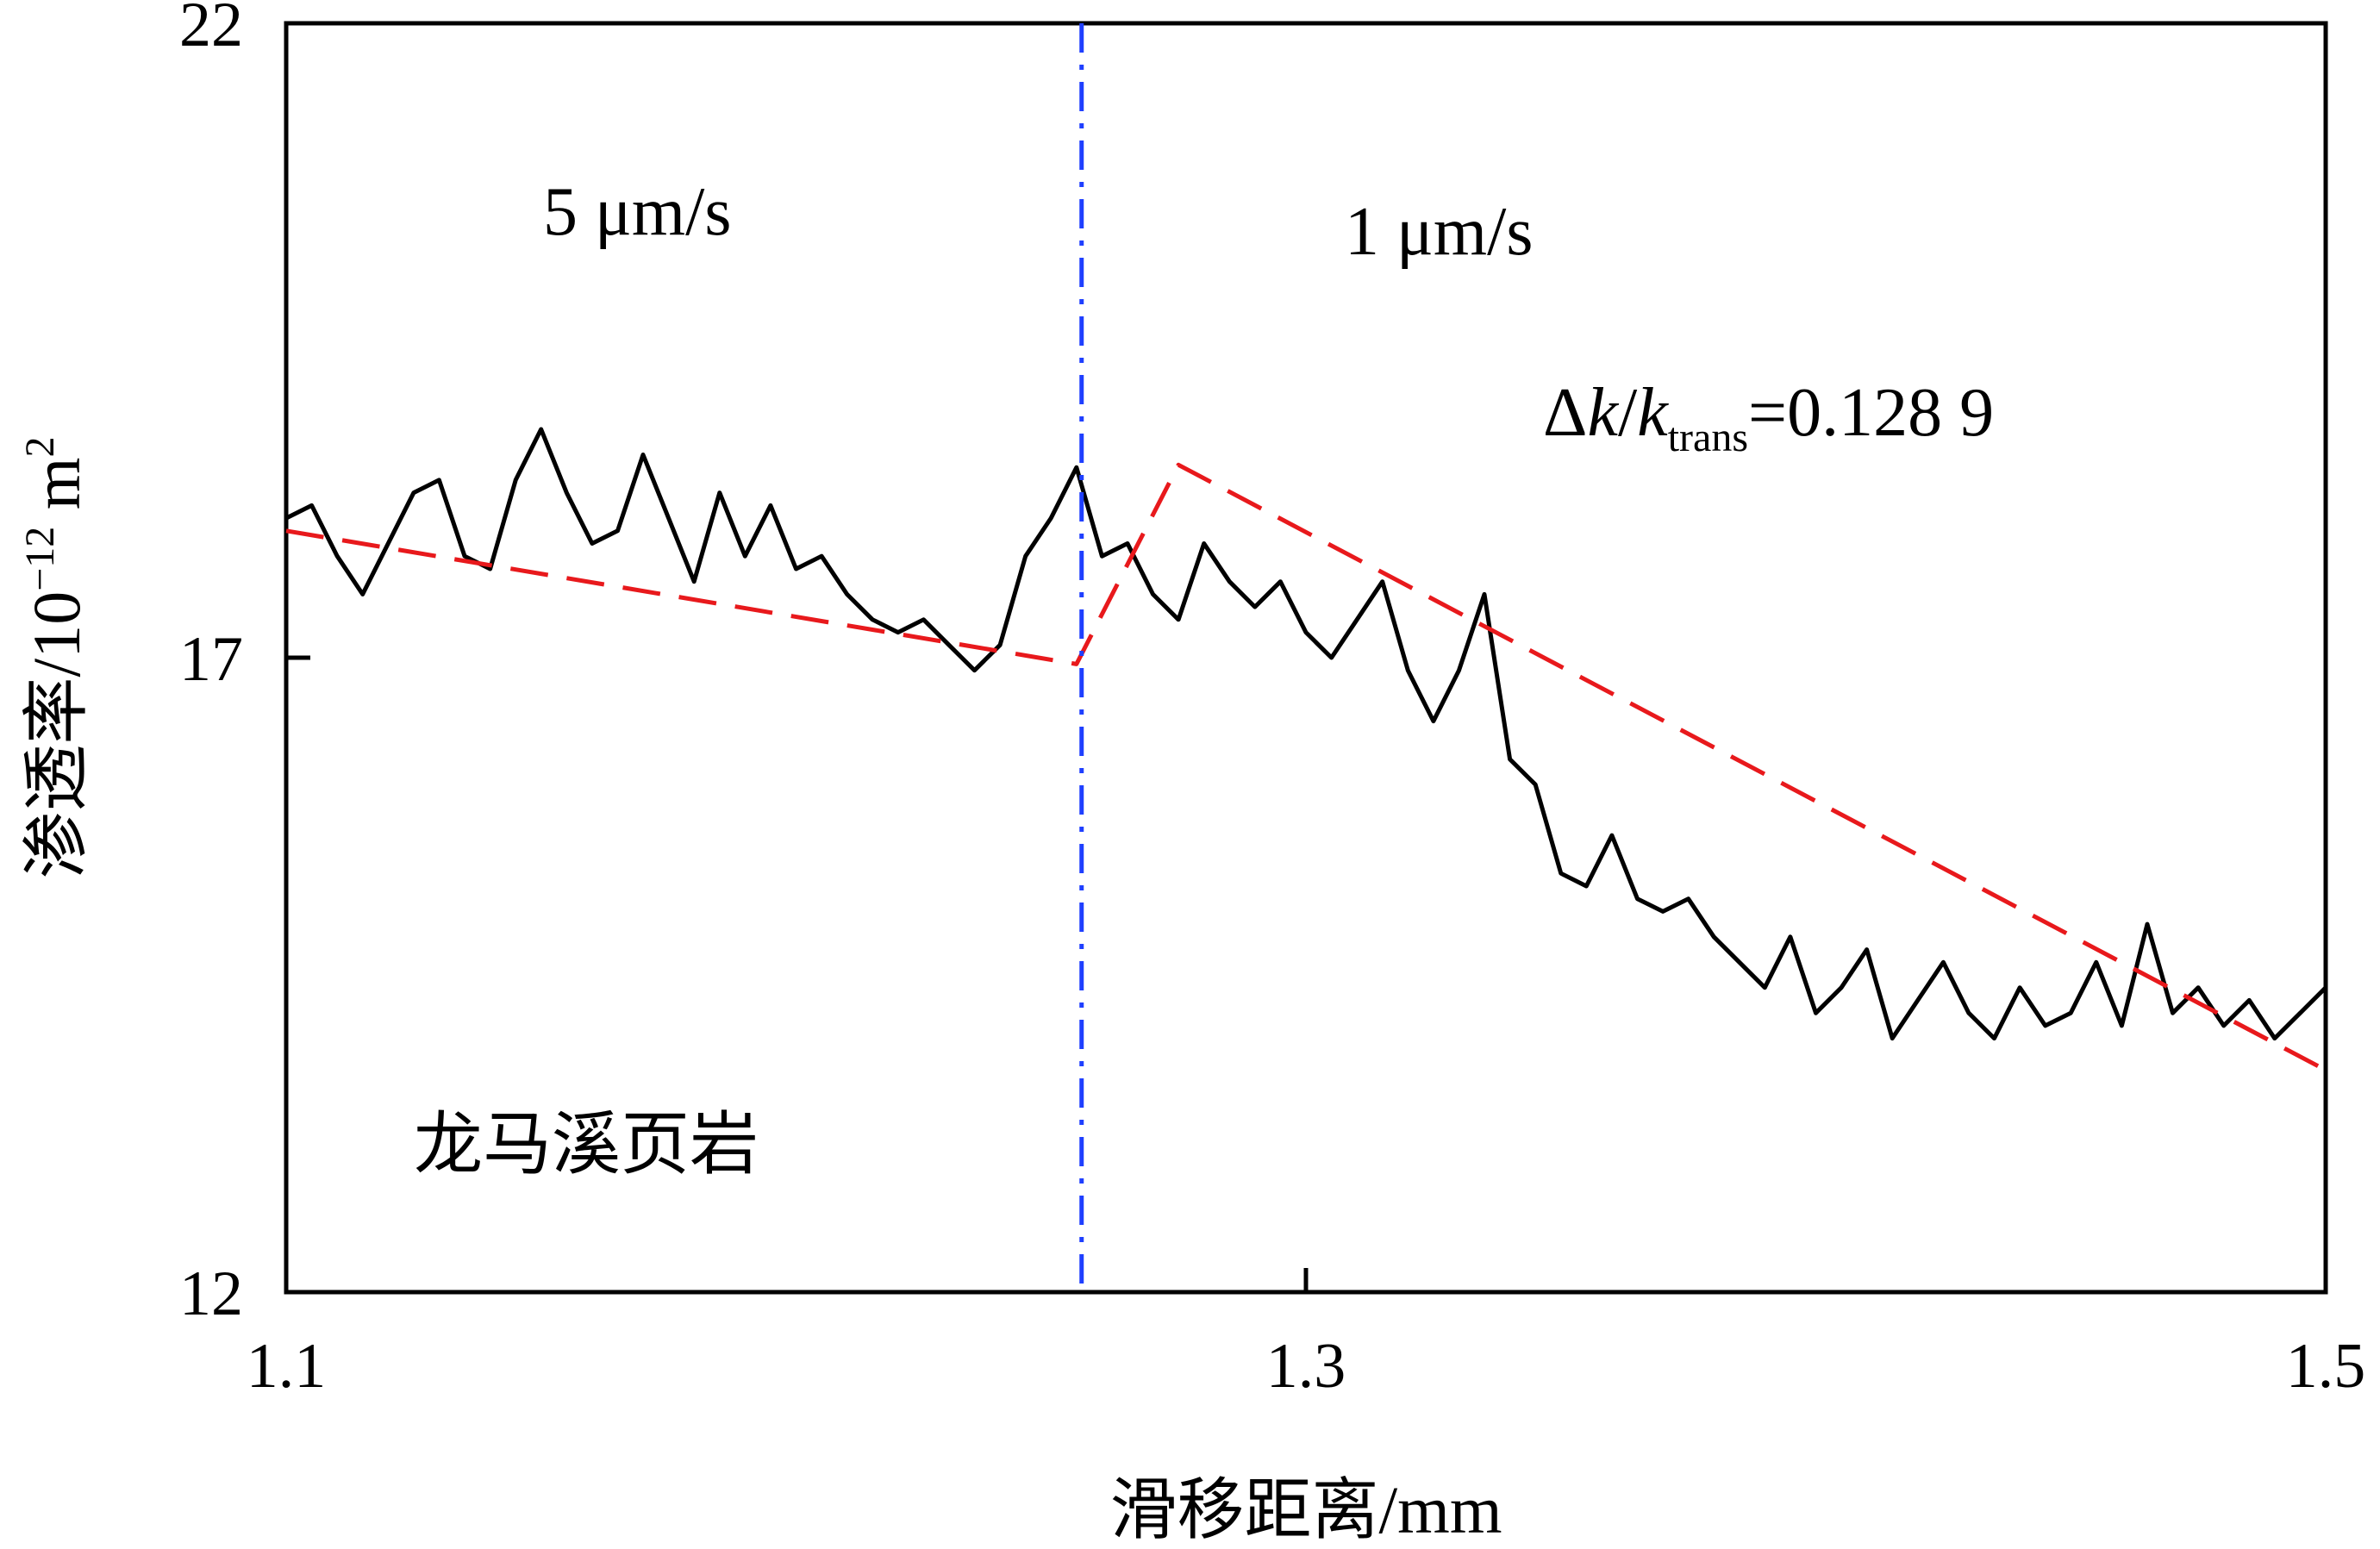  Describe the element at coordinates (1628, 413) in the screenshot. I see `ratio-slash: /` at that location.